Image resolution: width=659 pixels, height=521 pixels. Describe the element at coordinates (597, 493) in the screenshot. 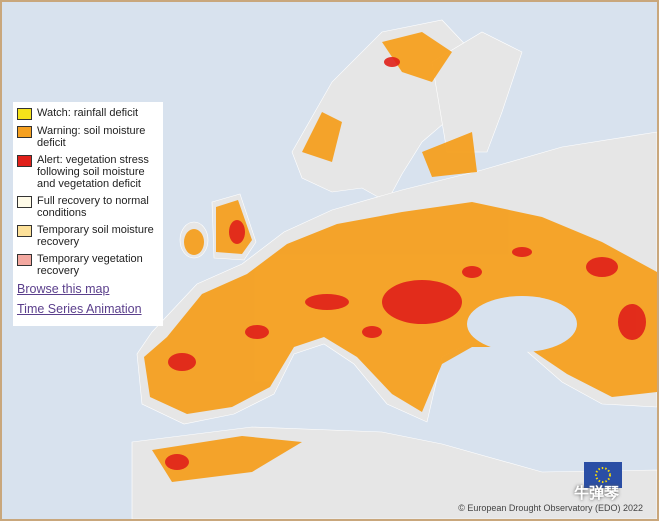

I see `watermark: 牛弹琴` at that location.